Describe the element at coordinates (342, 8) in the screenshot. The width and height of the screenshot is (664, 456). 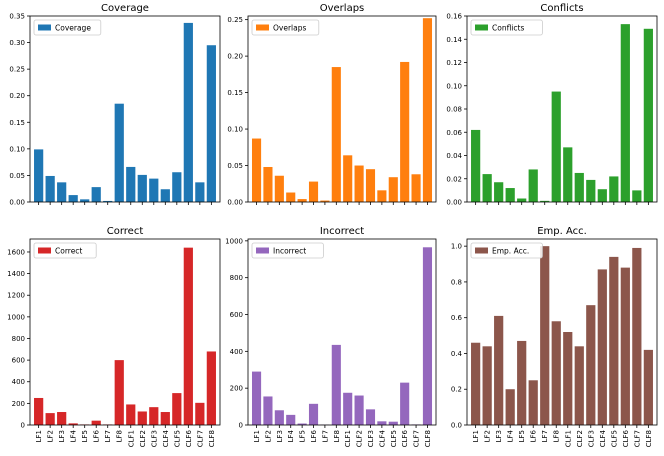
I see `chart-title: Overlaps` at that location.